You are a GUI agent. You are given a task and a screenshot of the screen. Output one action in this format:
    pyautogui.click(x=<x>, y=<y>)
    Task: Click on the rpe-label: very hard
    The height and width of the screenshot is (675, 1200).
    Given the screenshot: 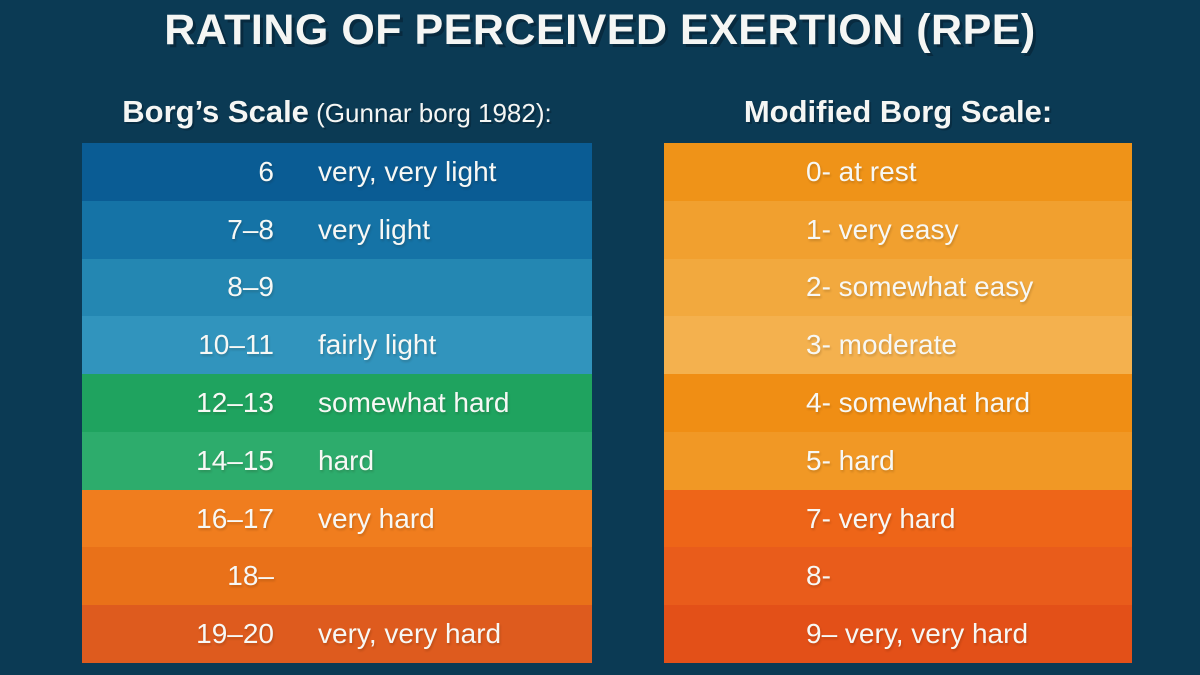 What is the action you would take?
    pyautogui.click(x=376, y=518)
    